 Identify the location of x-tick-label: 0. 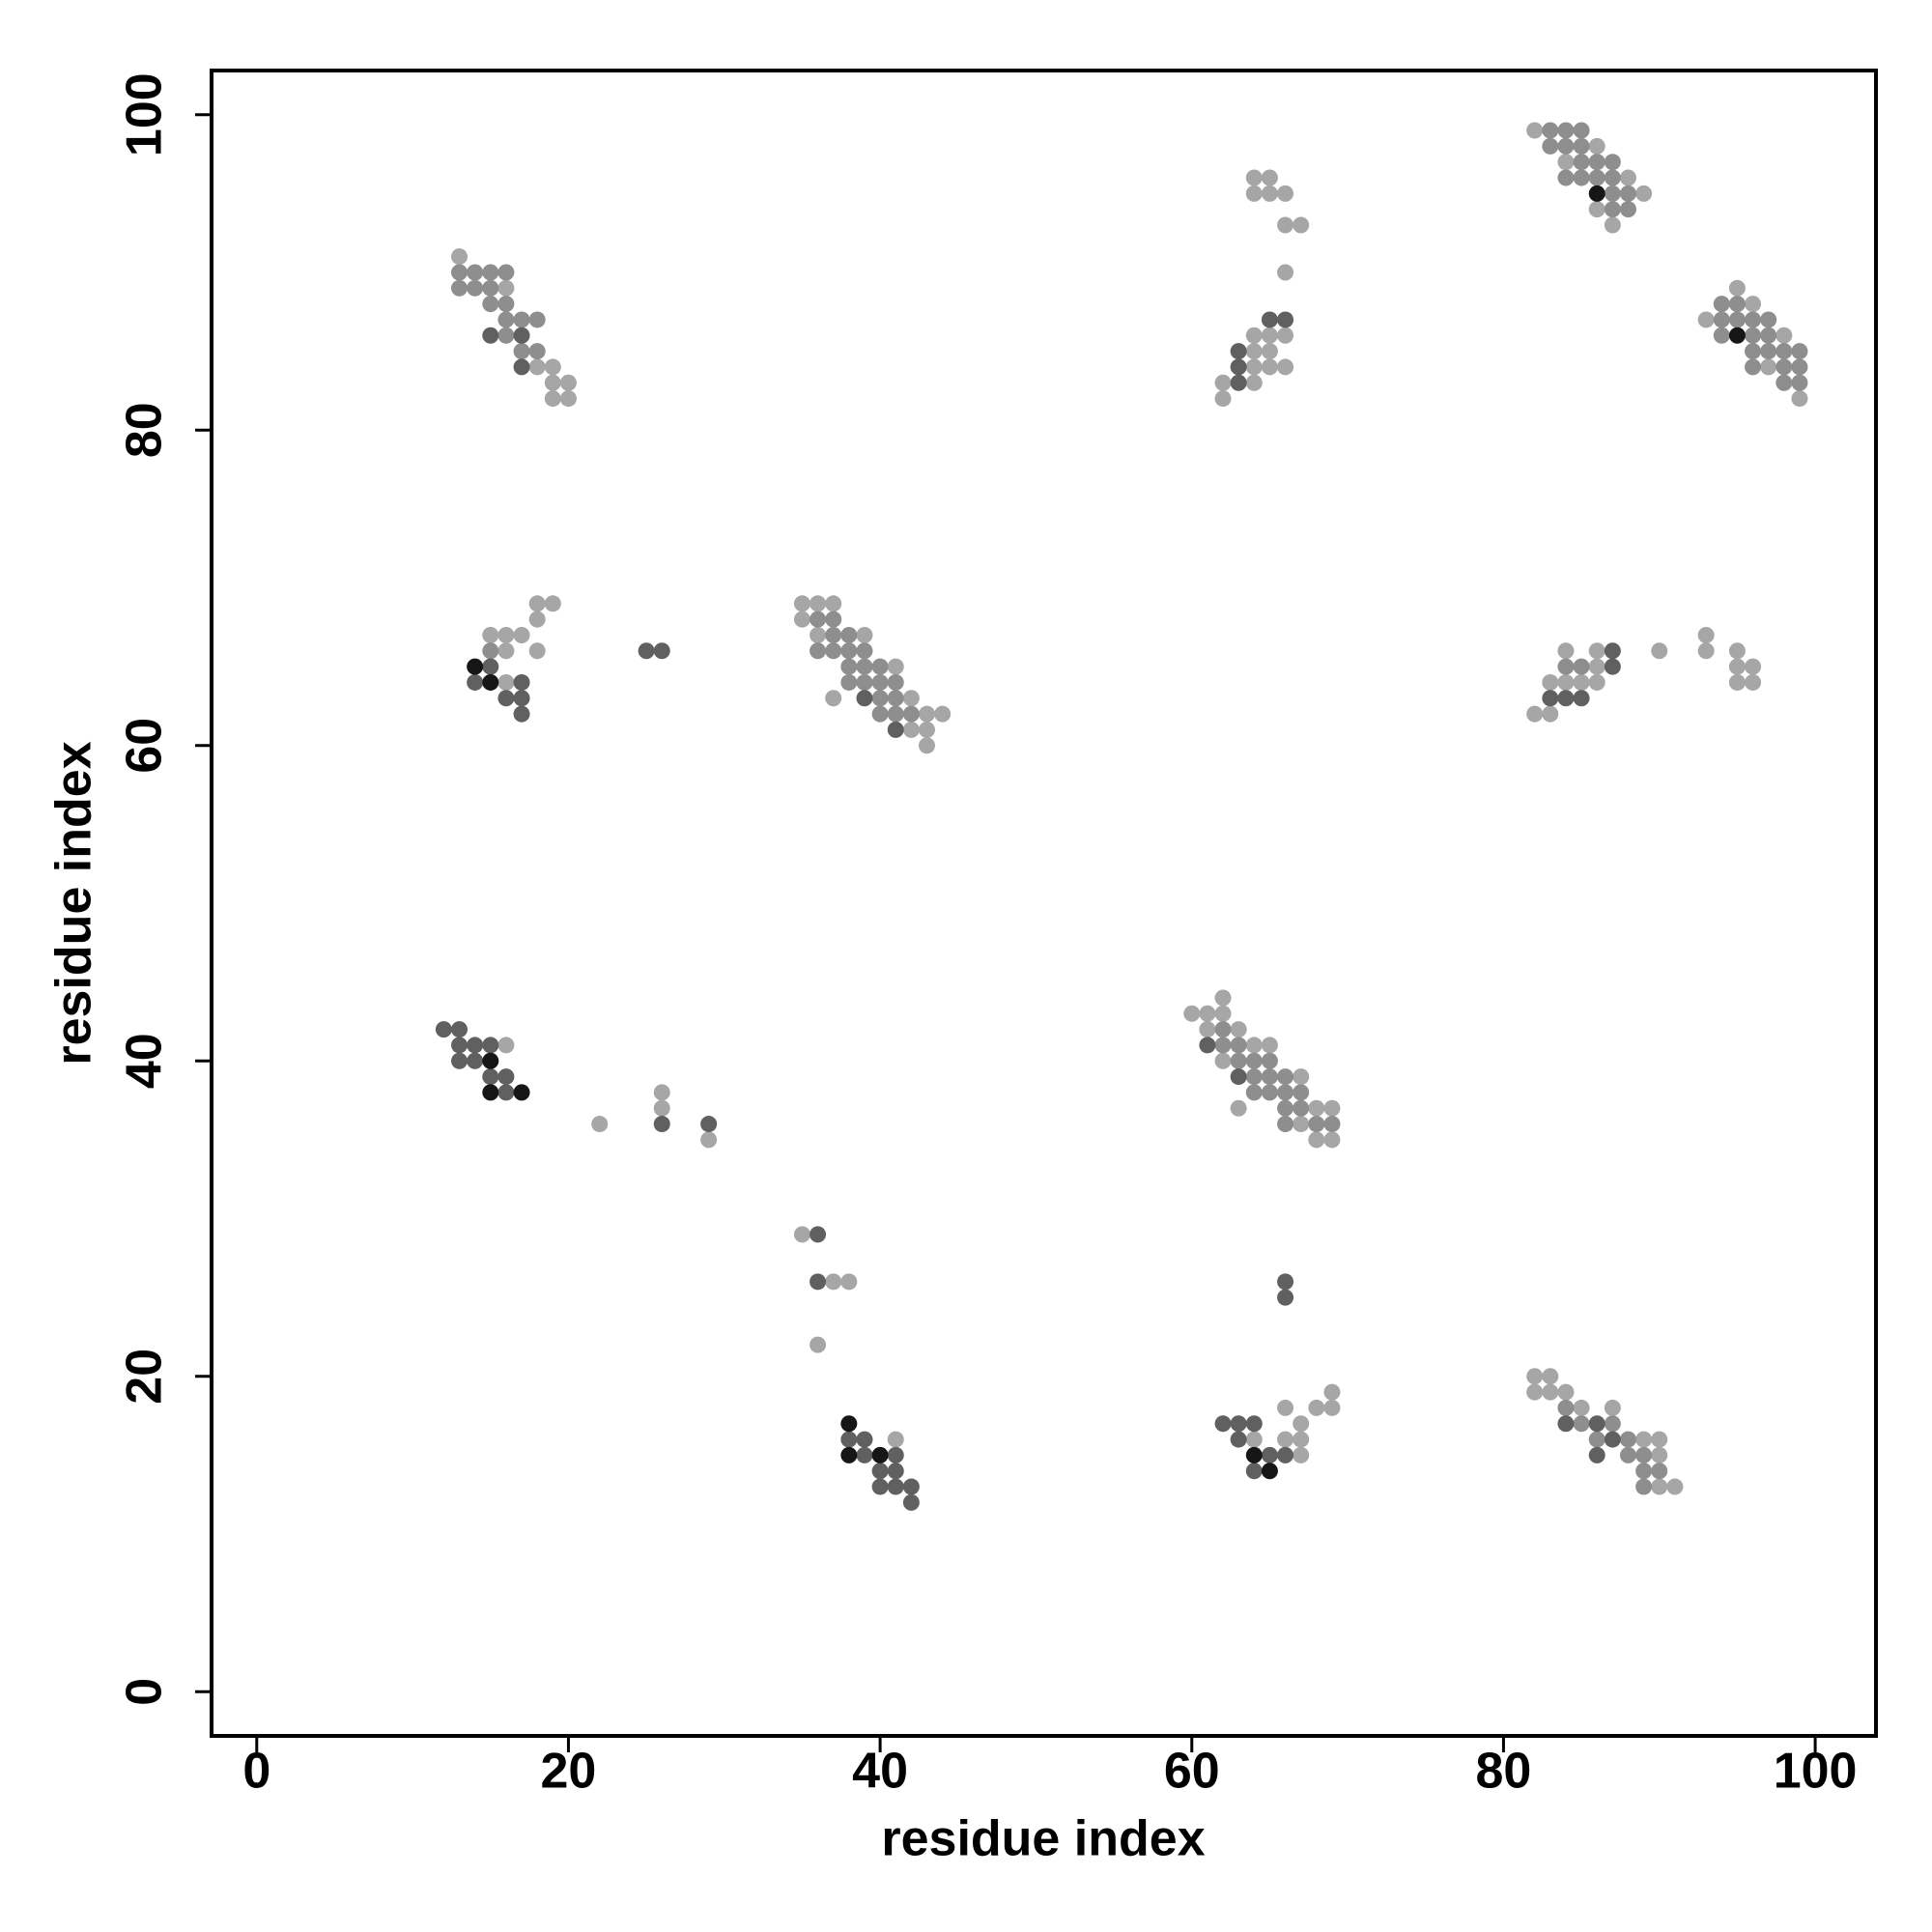
(256, 1772).